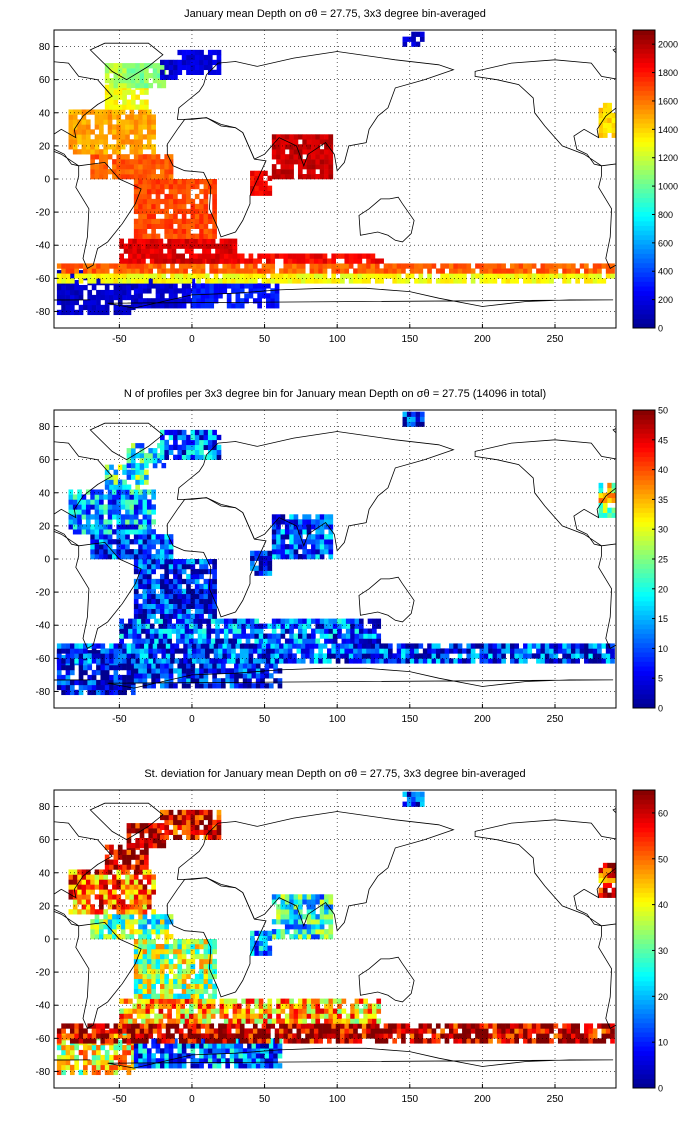 Image resolution: width=696 pixels, height=1140 pixels. I want to click on y-tick-label: -60, so click(43, 279).